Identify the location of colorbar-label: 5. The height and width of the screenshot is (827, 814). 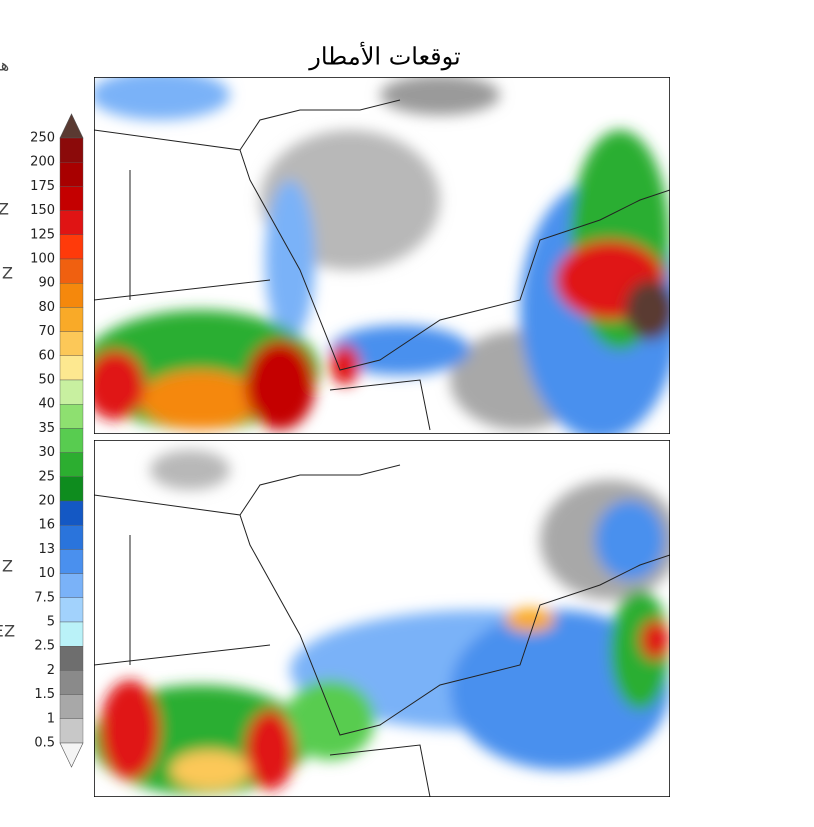
(51, 622).